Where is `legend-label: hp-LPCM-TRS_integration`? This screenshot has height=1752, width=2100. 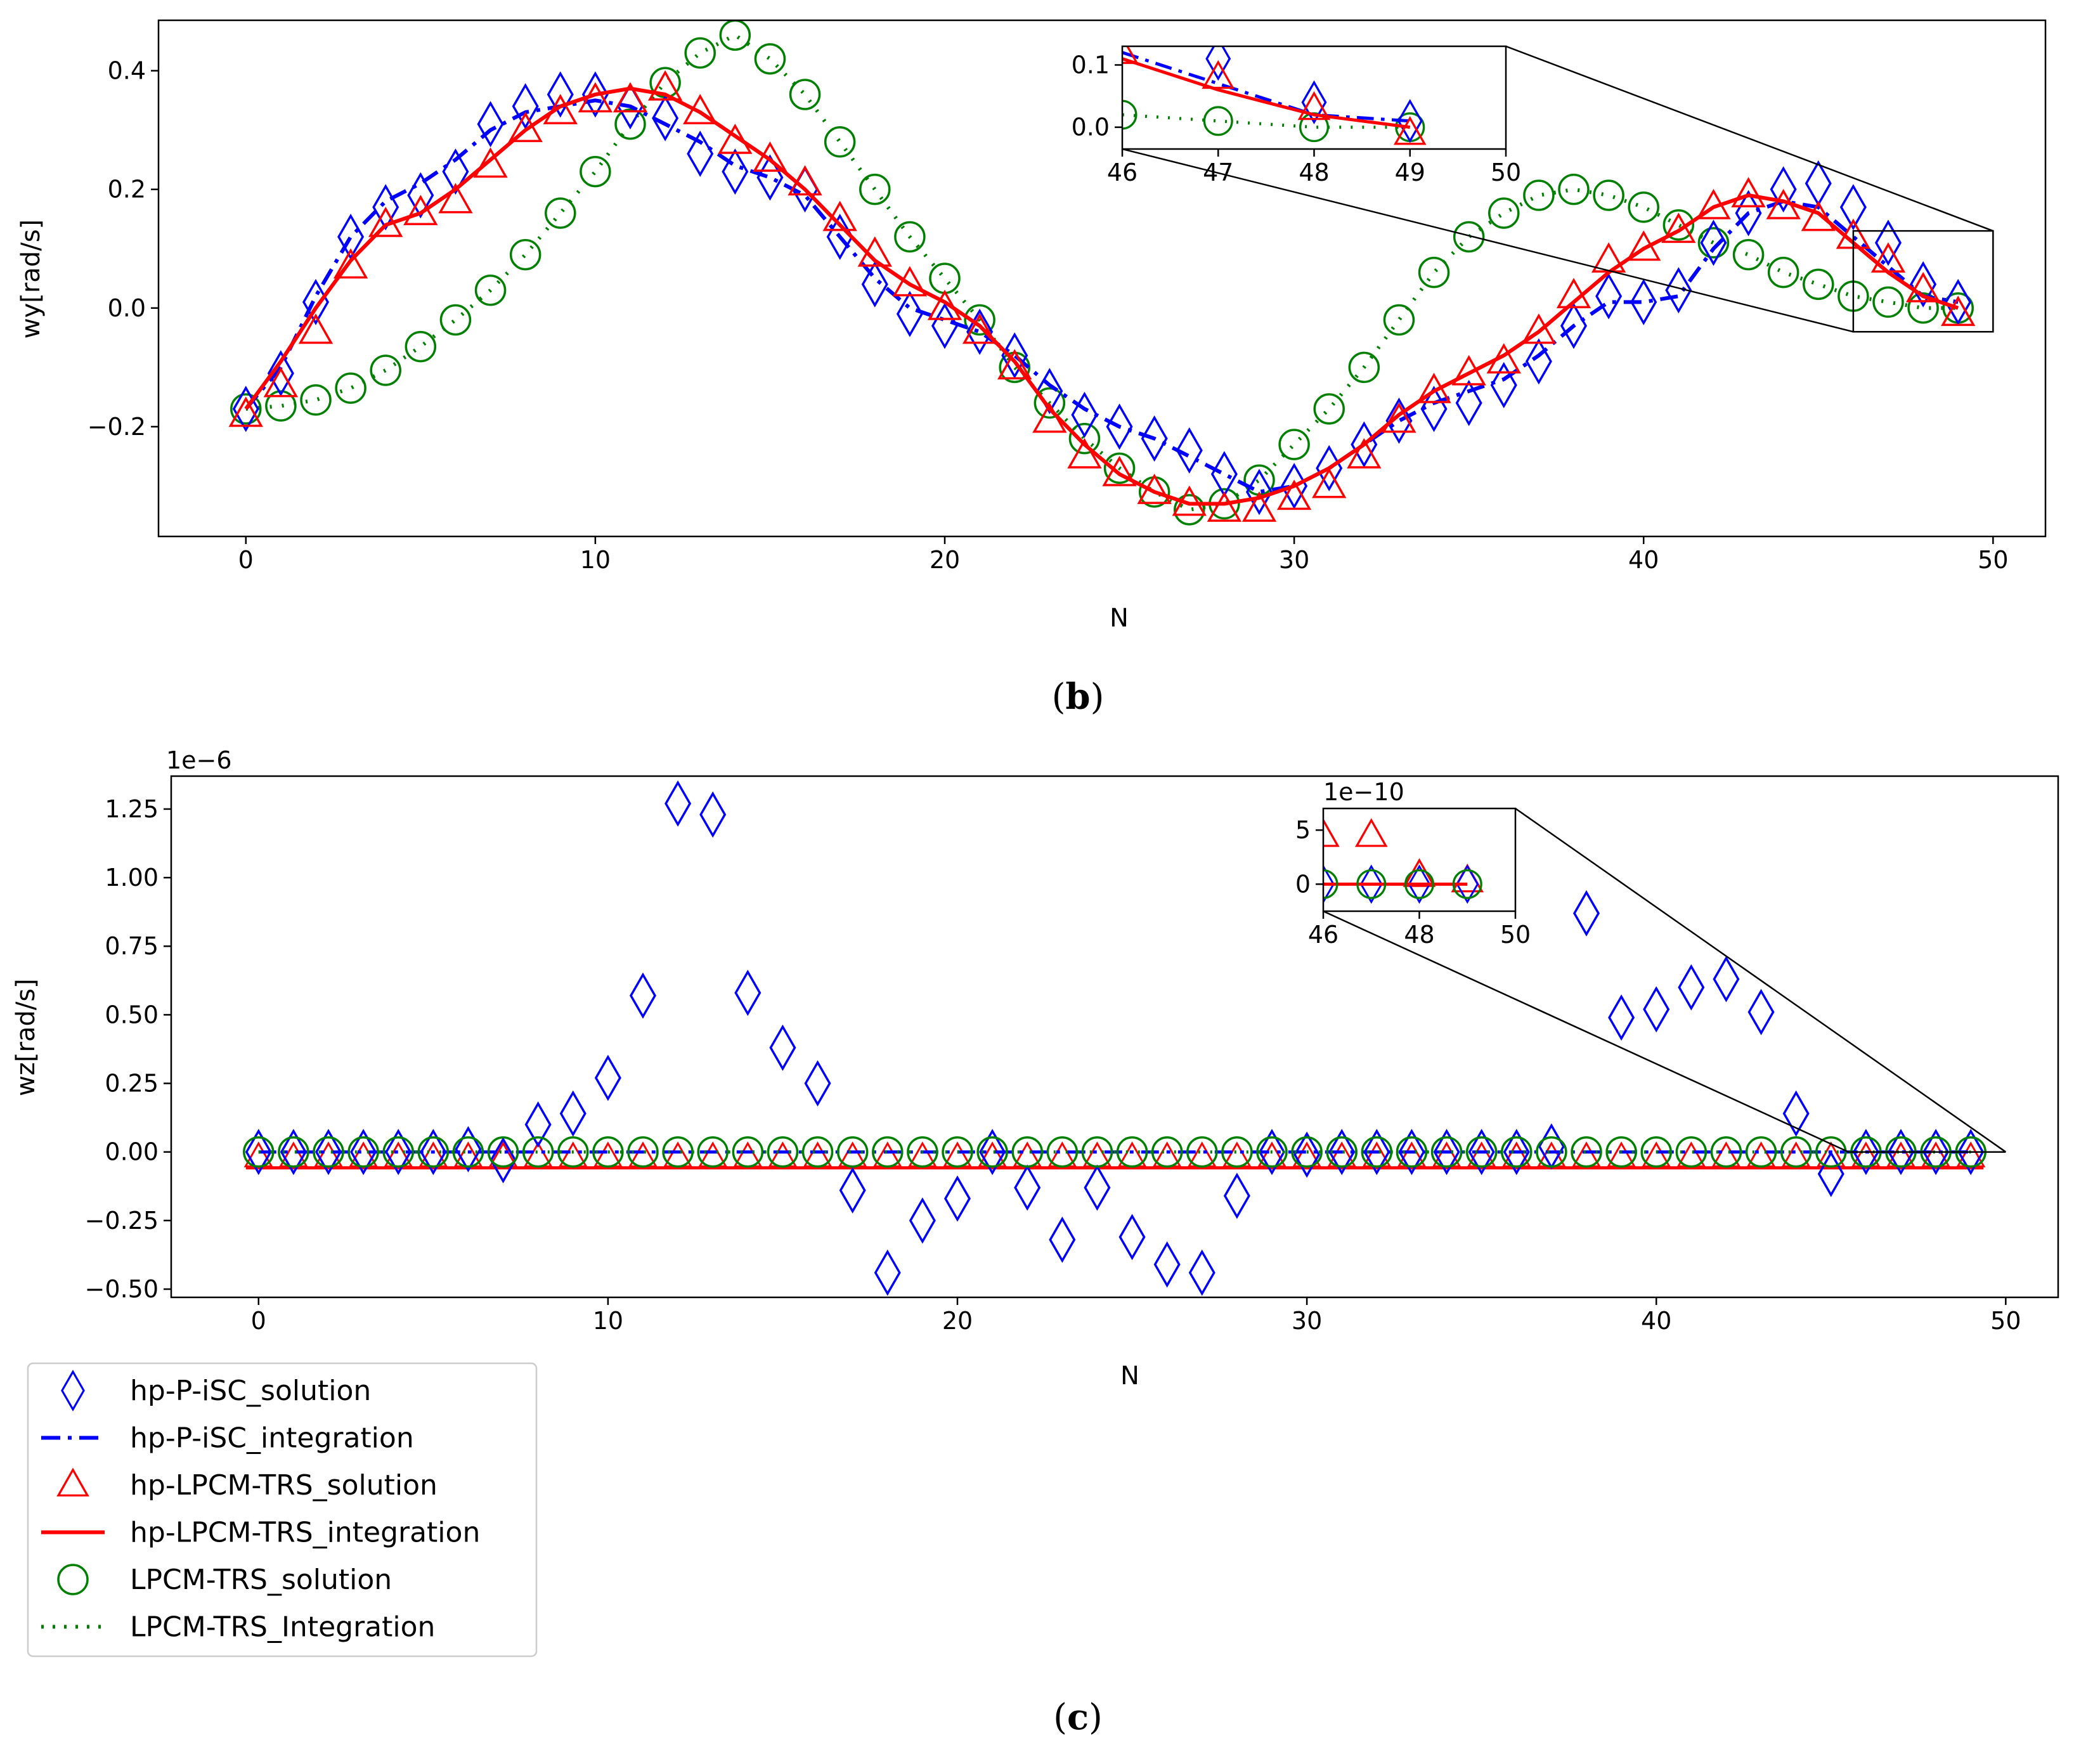
legend-label: hp-LPCM-TRS_integration is located at coordinates (305, 1533).